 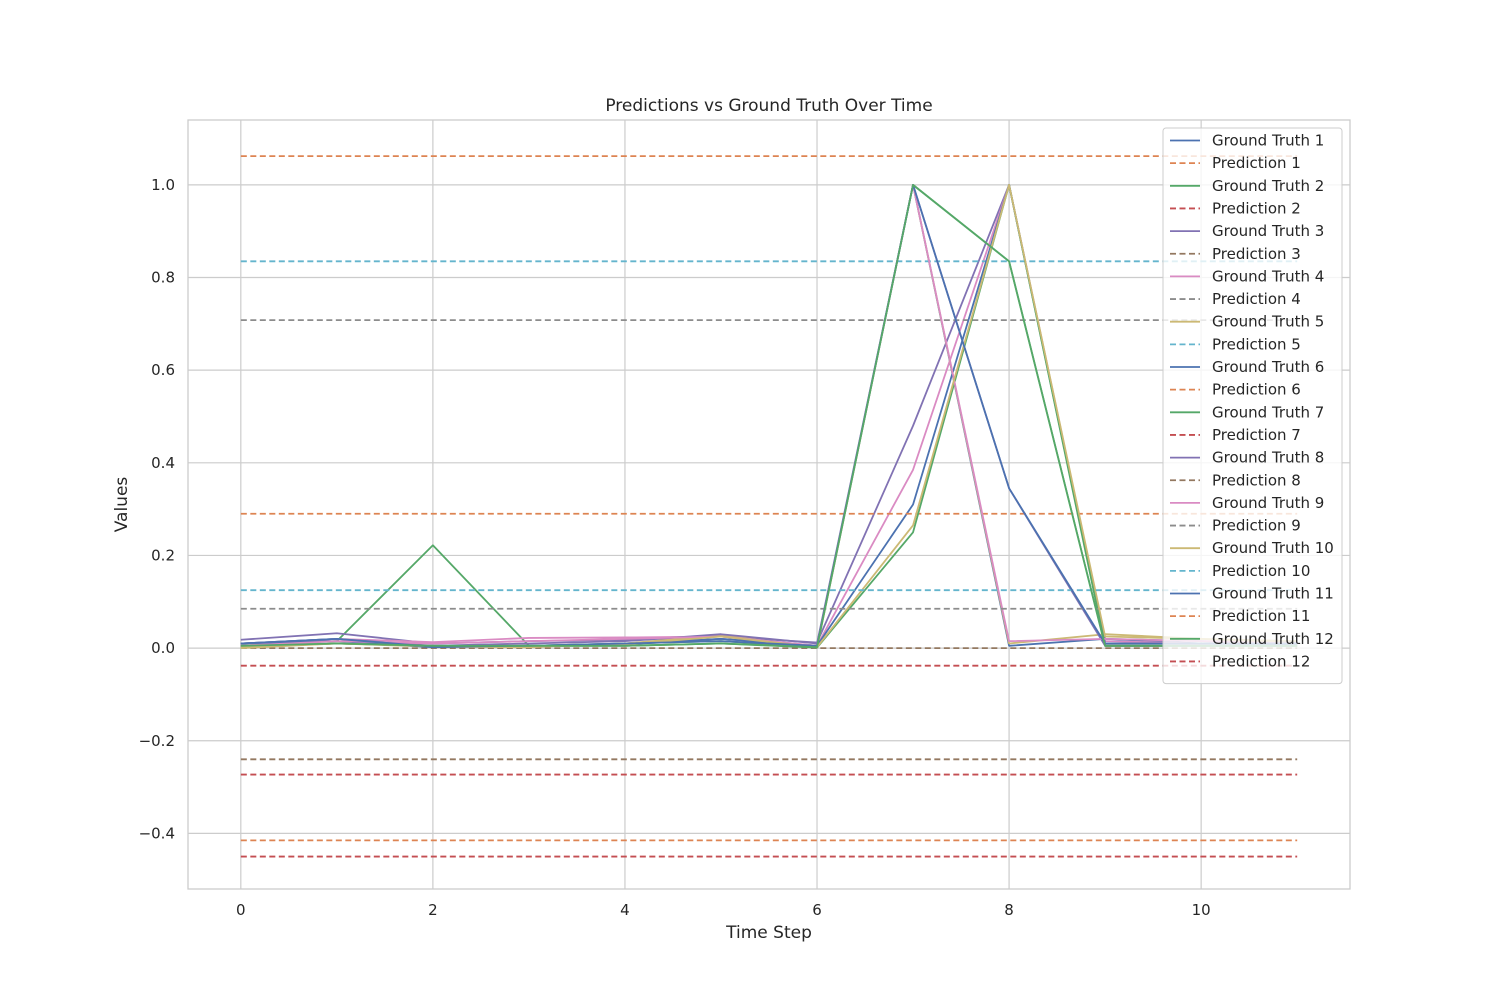 I want to click on legend-label: Prediction 7, so click(x=1256, y=435).